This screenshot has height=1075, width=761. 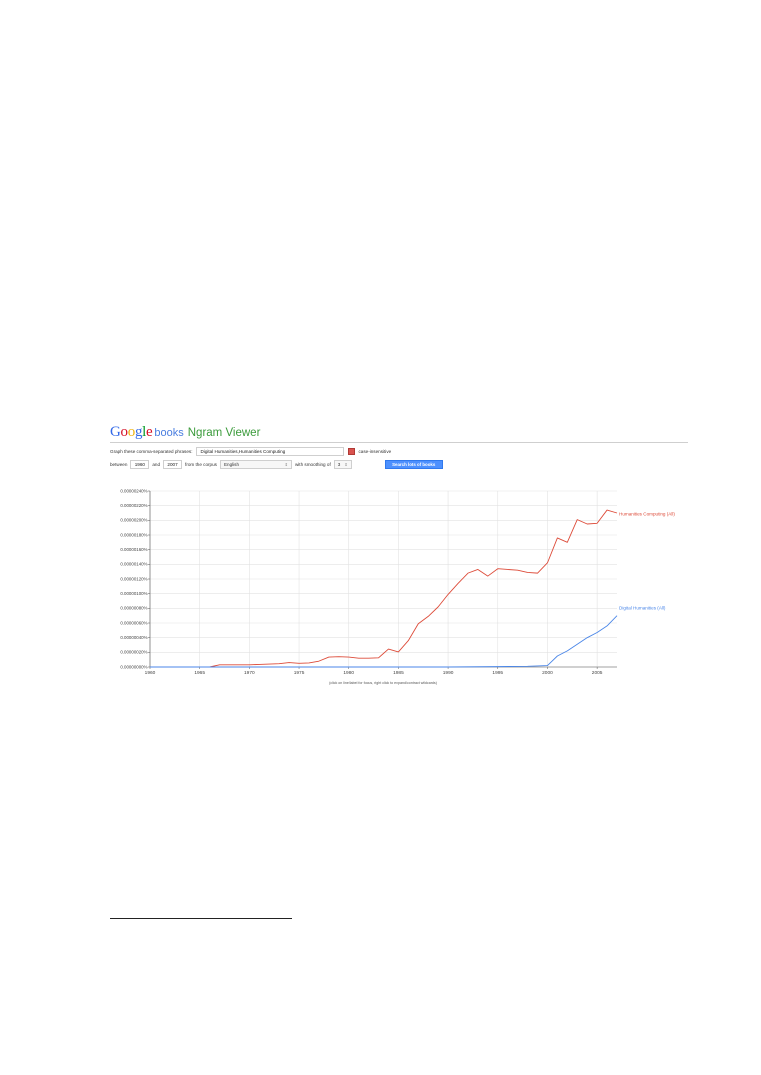 What do you see at coordinates (133, 564) in the screenshot?
I see `y-tick-label: 0.00000140%` at bounding box center [133, 564].